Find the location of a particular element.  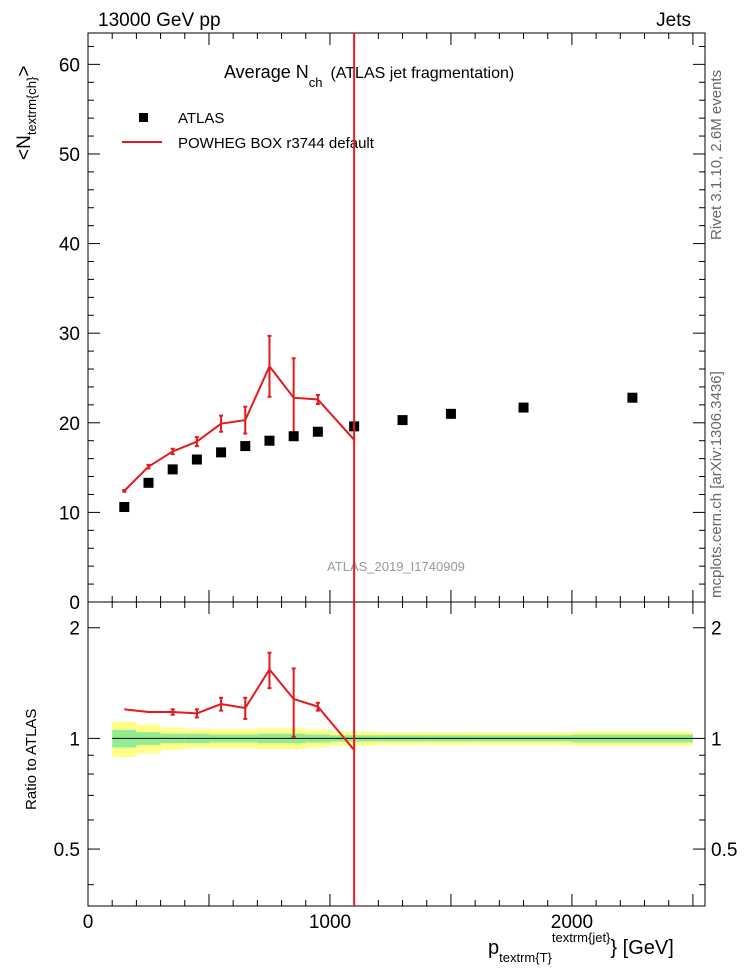

header-left: 13000 GeV pp is located at coordinates (159, 20).